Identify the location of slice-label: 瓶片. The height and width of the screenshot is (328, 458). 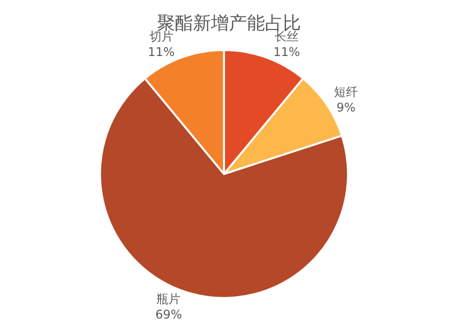
(168, 299).